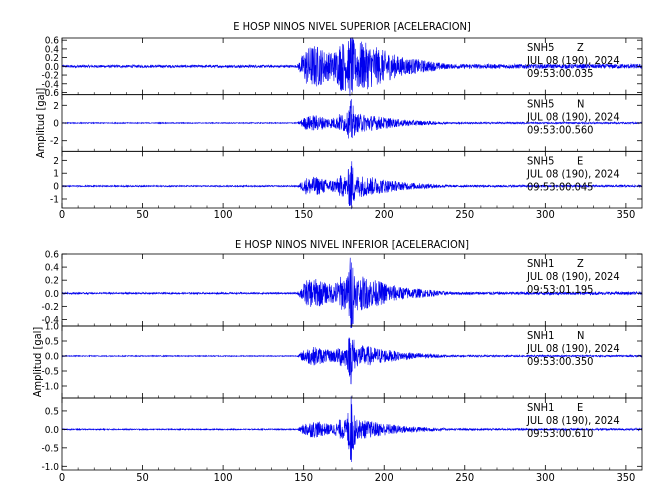 This screenshot has height=500, width=650. What do you see at coordinates (52, 327) in the screenshot?
I see `y-tick-label: 1.0` at bounding box center [52, 327].